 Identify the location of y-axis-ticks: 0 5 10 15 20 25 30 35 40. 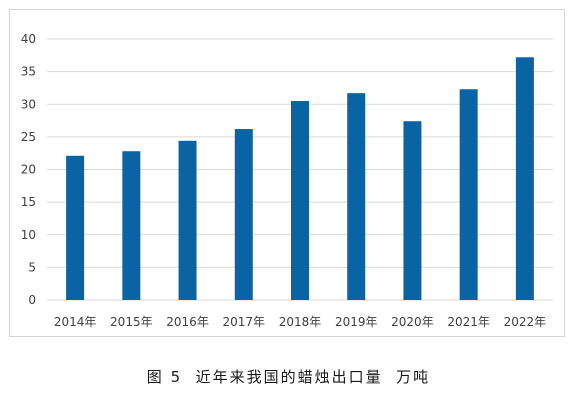
(28, 169).